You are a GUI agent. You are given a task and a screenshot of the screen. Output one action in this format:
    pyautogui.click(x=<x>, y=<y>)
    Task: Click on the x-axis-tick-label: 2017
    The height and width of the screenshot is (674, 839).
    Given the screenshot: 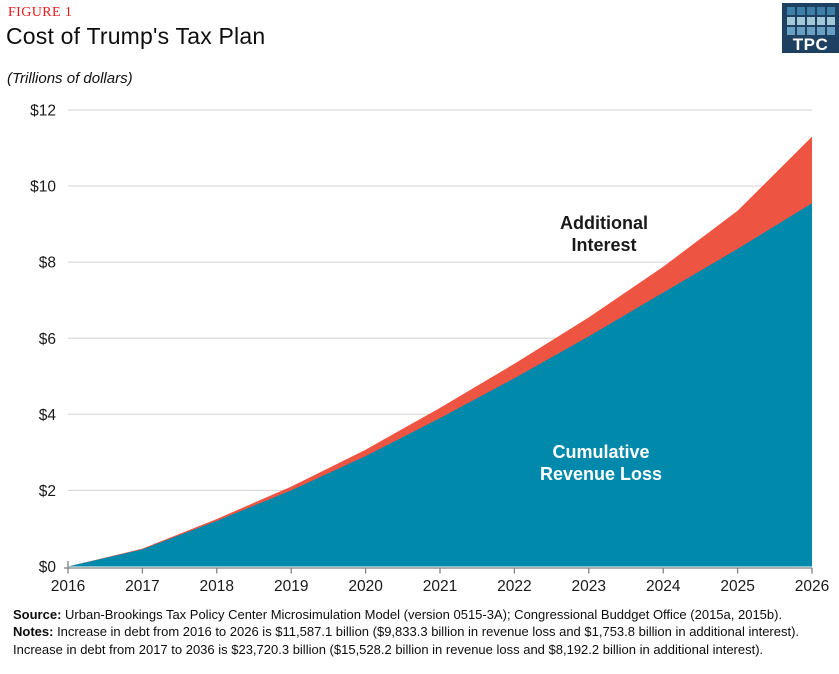 What is the action you would take?
    pyautogui.click(x=142, y=586)
    